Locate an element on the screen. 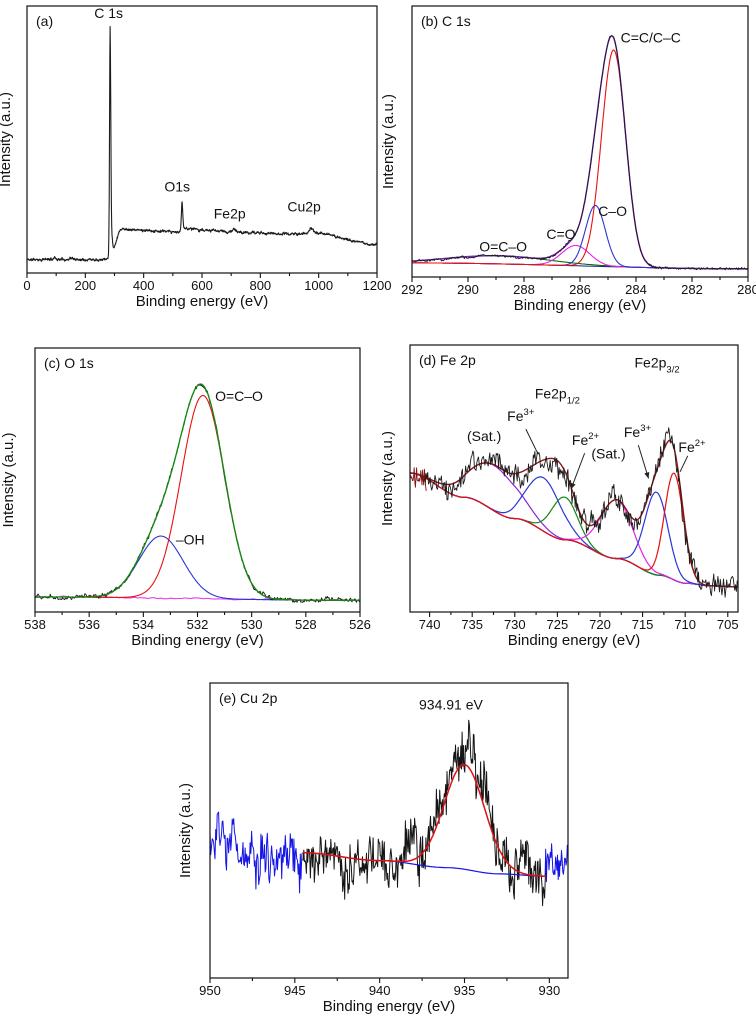  peak-label: Fe2p3/2 is located at coordinates (656, 365).